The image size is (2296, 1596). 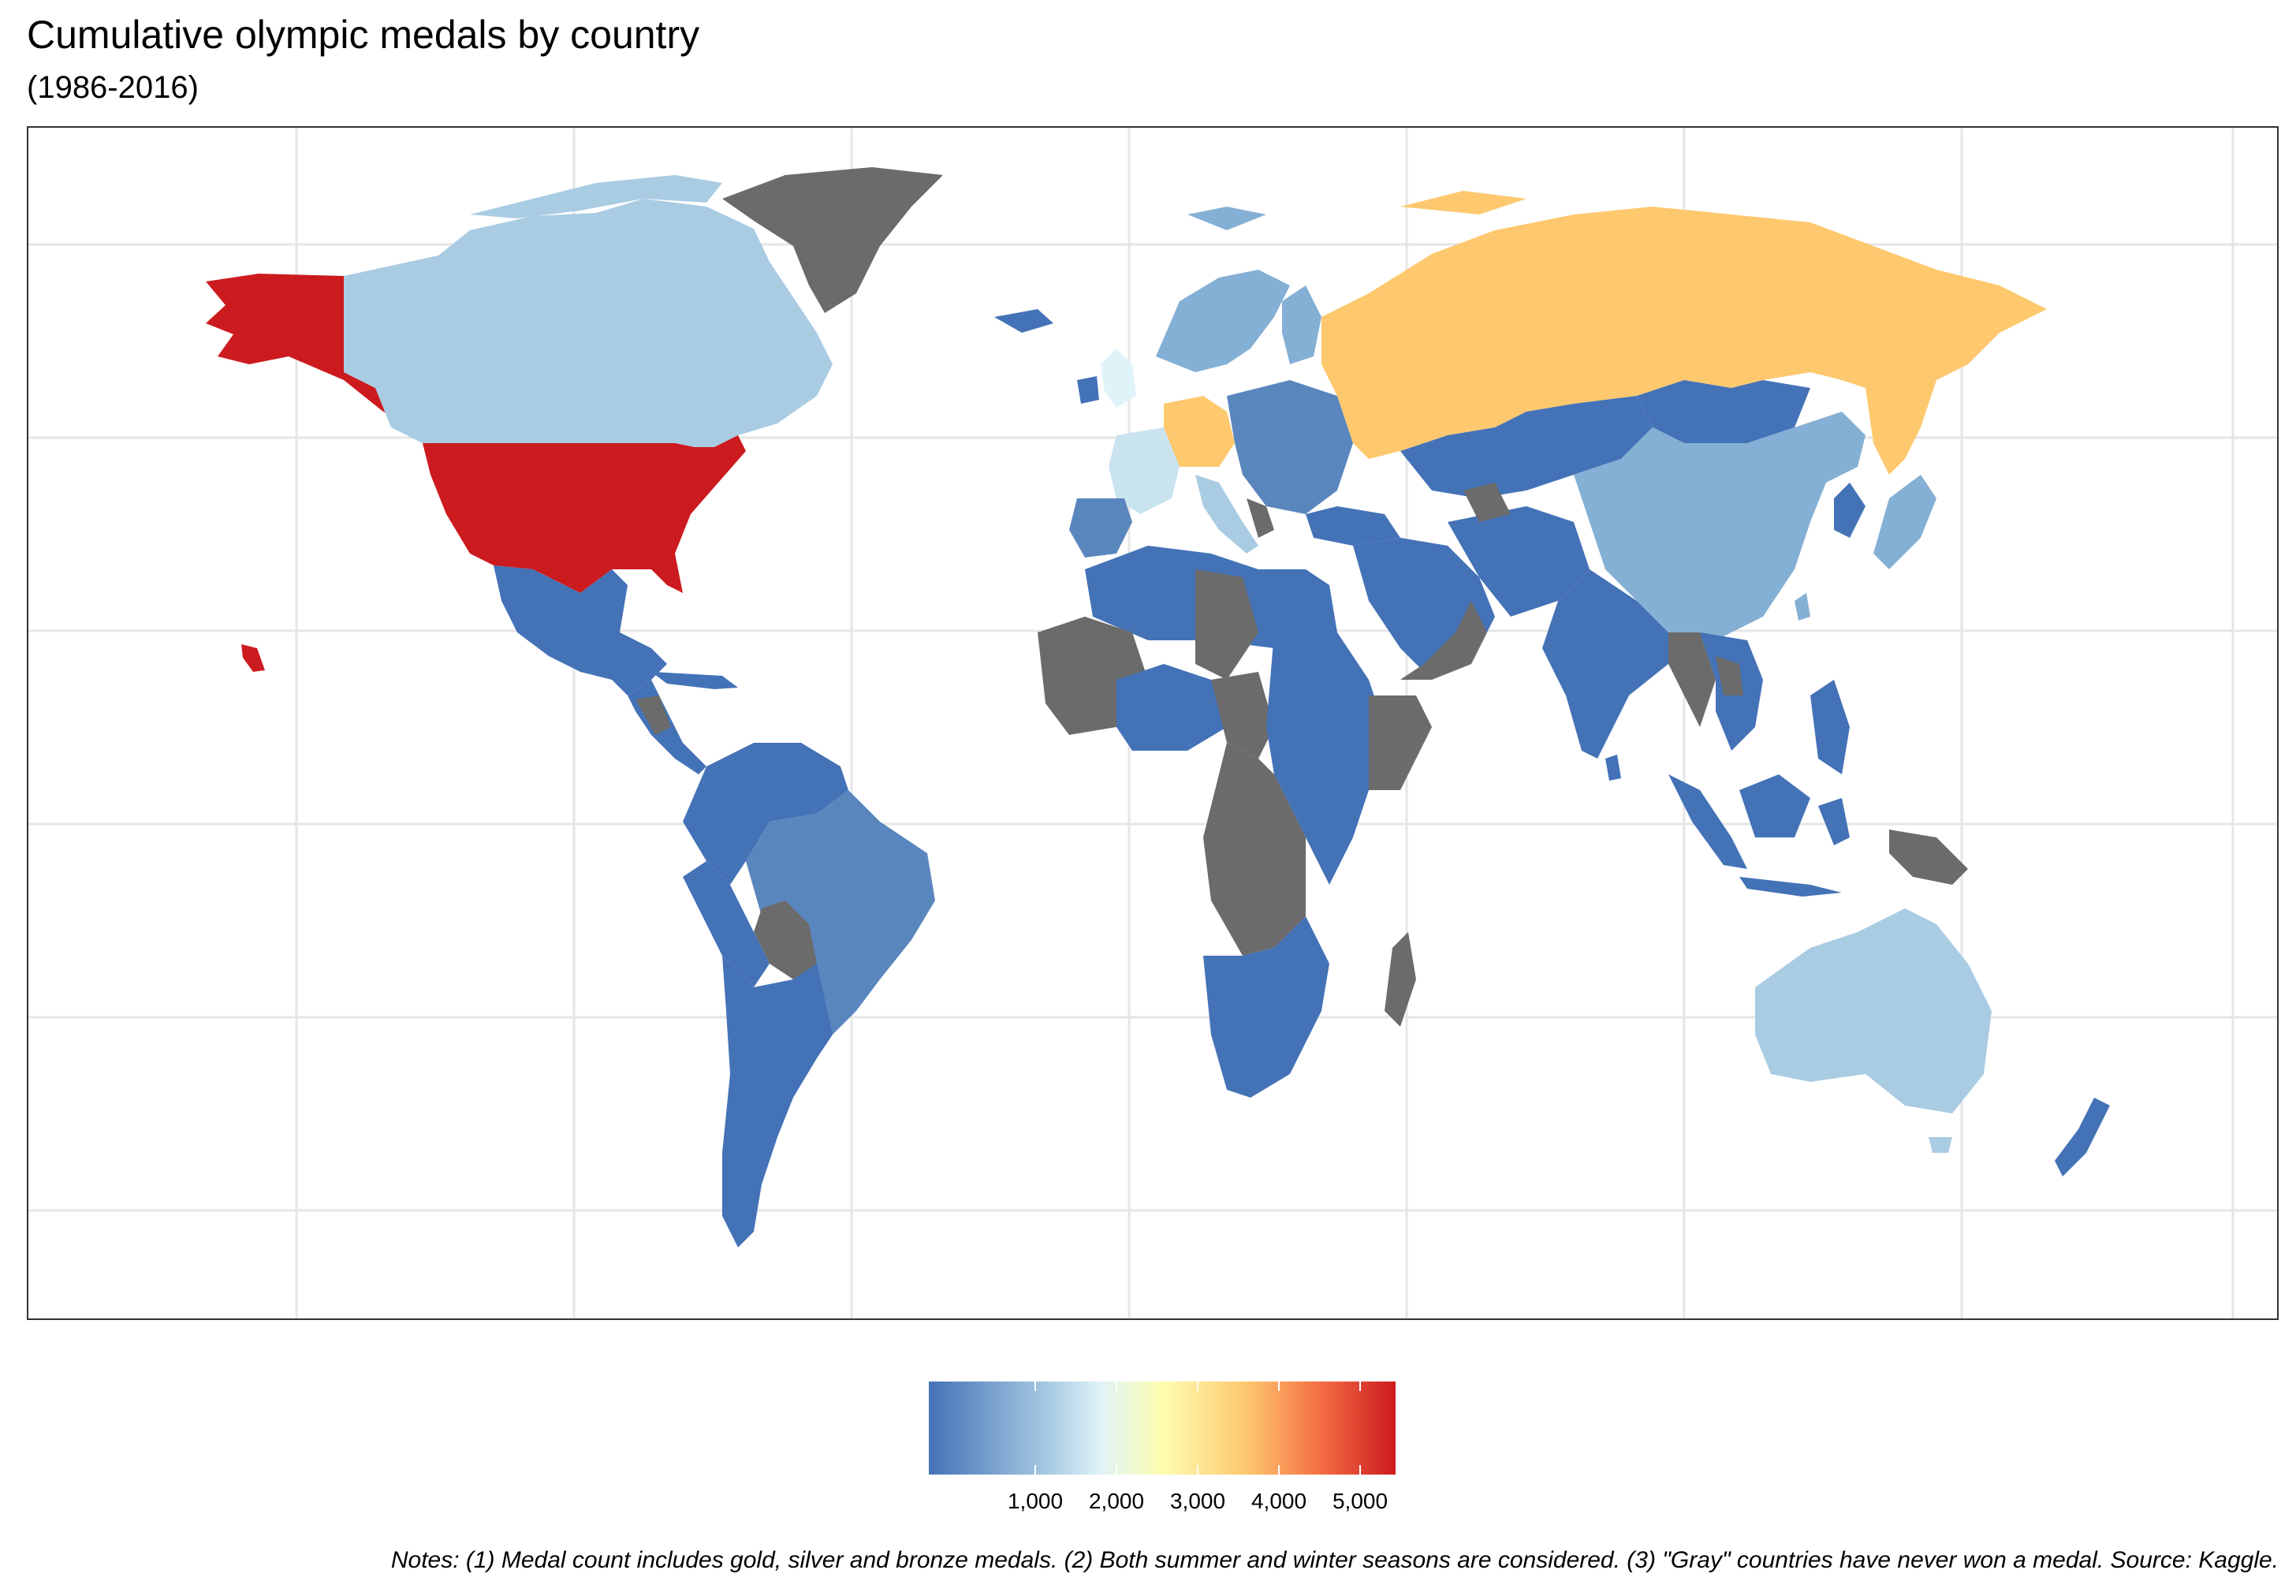 What do you see at coordinates (1023, 321) in the screenshot?
I see `region-iceland` at bounding box center [1023, 321].